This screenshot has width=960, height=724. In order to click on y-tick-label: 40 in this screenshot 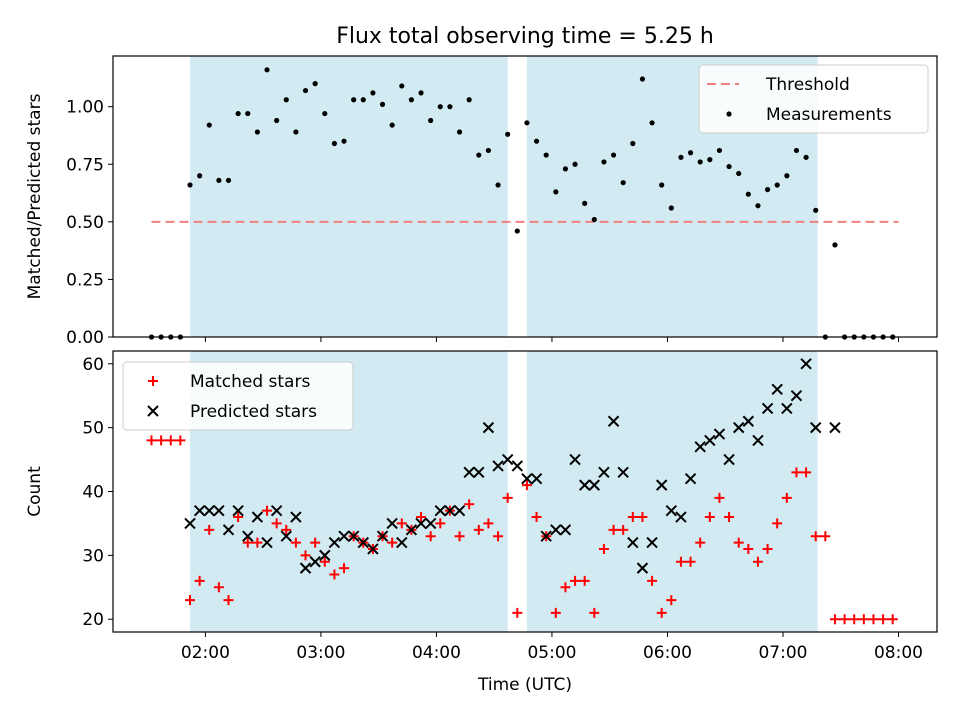, I will do `click(93, 493)`.